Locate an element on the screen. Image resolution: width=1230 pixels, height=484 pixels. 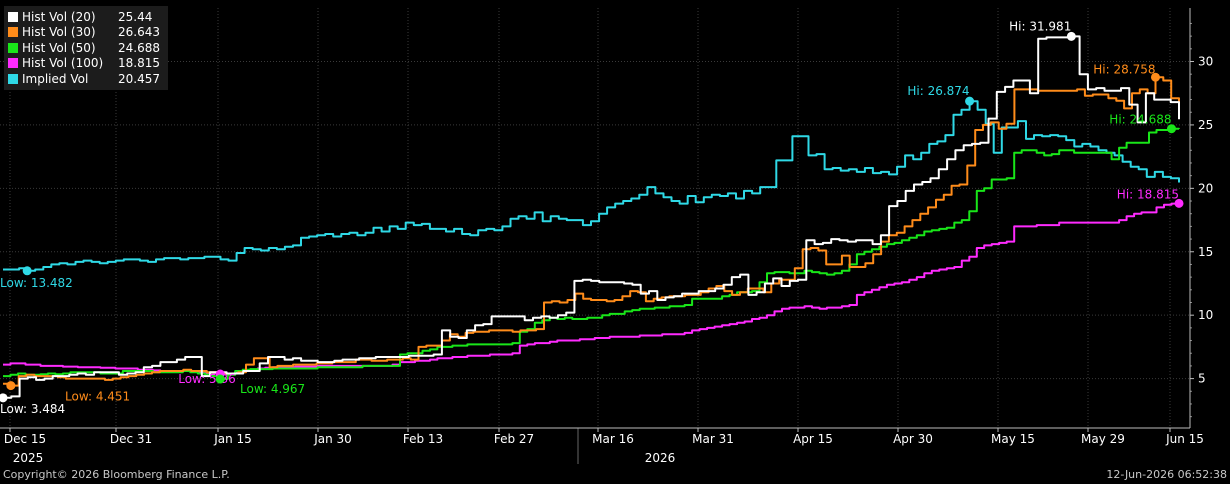
x-tick-label: Jan 30 is located at coordinates (332, 439).